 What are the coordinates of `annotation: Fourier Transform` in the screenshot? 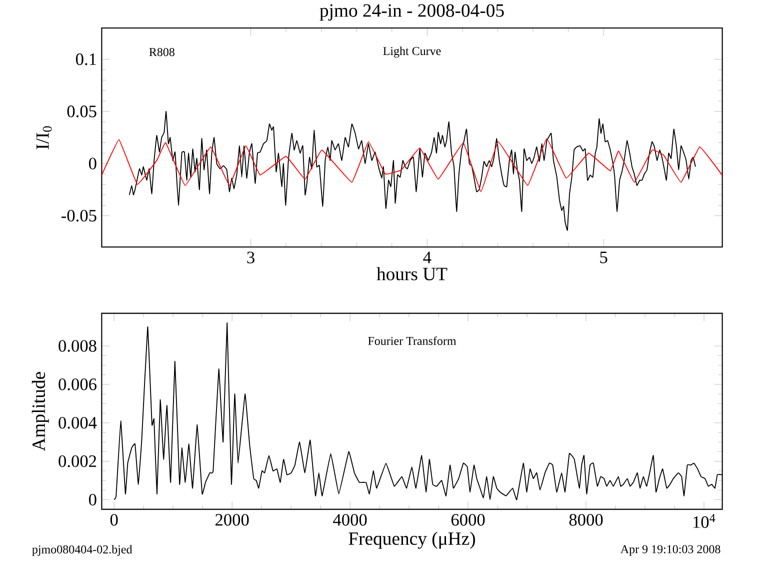 It's located at (412, 341).